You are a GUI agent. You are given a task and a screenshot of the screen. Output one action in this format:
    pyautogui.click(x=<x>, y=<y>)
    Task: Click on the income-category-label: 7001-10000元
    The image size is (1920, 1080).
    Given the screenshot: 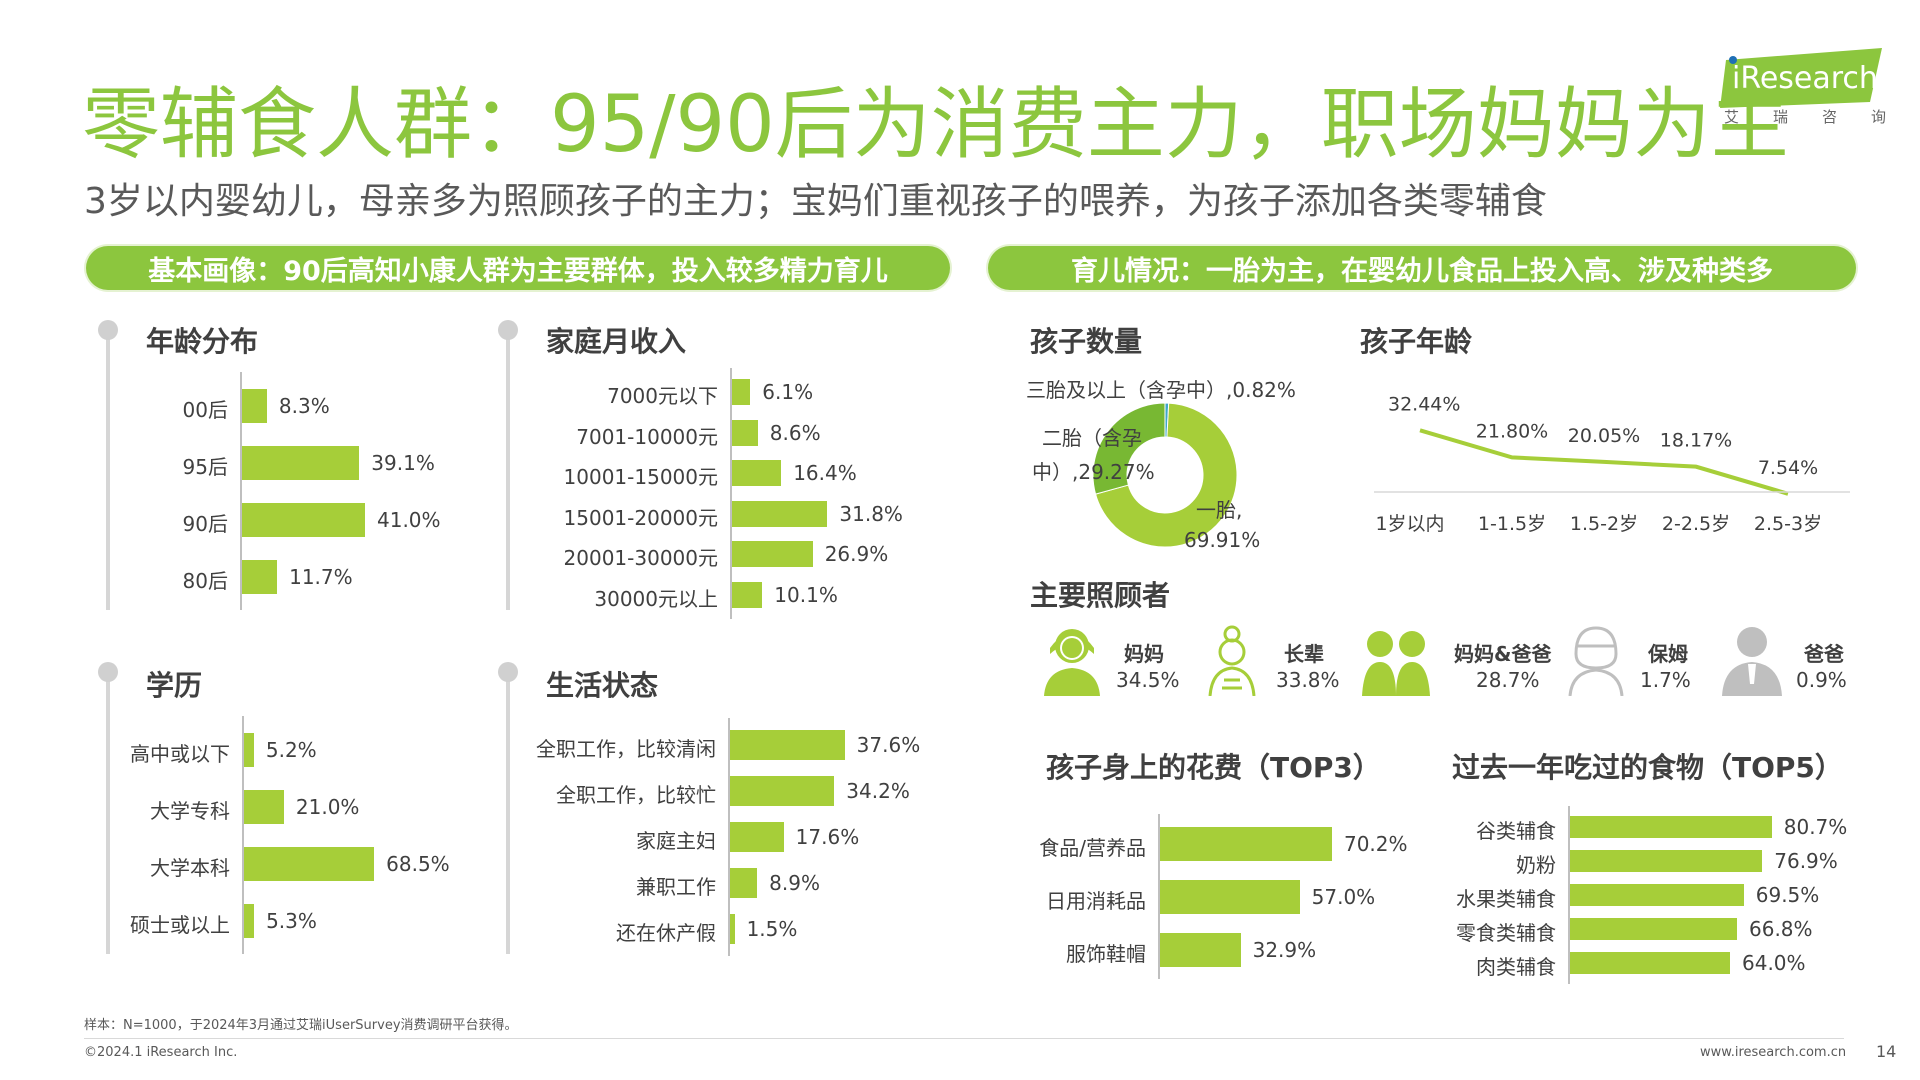 What is the action you would take?
    pyautogui.click(x=647, y=436)
    